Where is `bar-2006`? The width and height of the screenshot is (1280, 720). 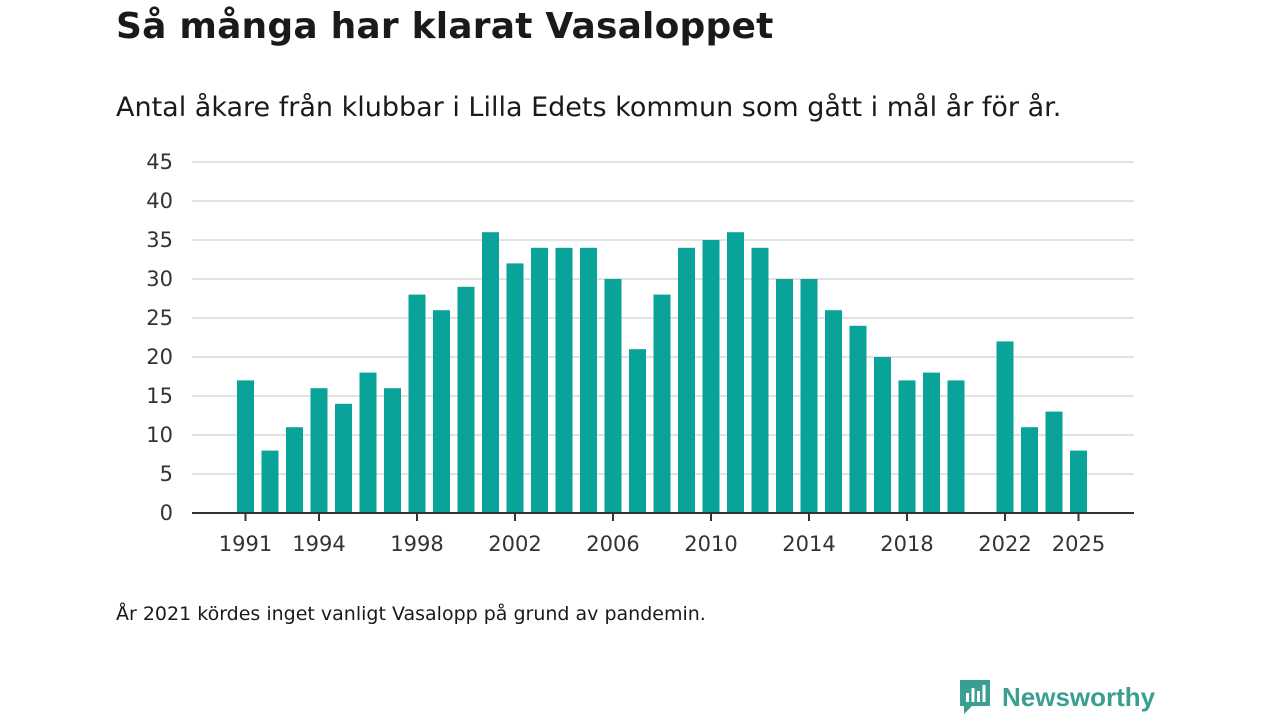
bar-2006 is located at coordinates (613, 396).